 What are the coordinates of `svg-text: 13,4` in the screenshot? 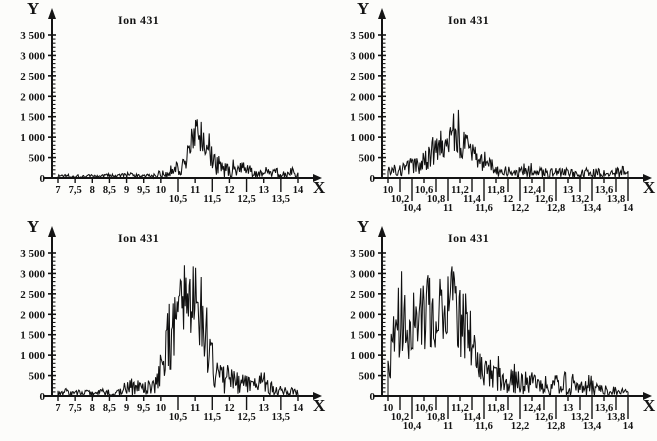 It's located at (592, 208).